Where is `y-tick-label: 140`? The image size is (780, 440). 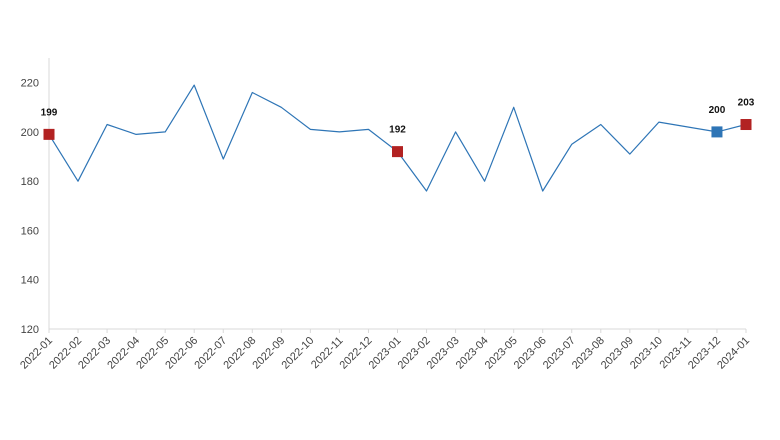 y-tick-label: 140 is located at coordinates (30, 281).